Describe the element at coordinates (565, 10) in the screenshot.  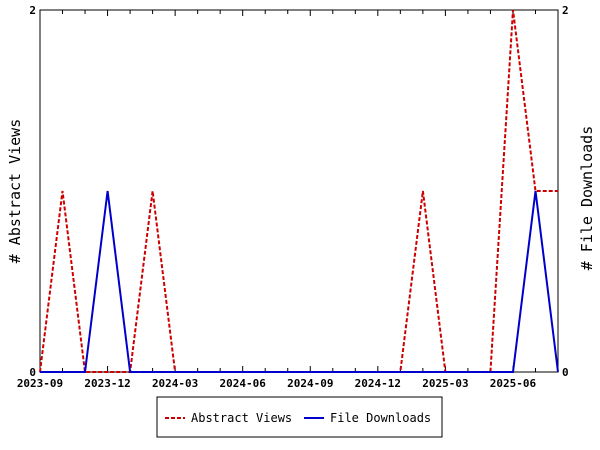
I see `y2-tick-label: 2` at that location.